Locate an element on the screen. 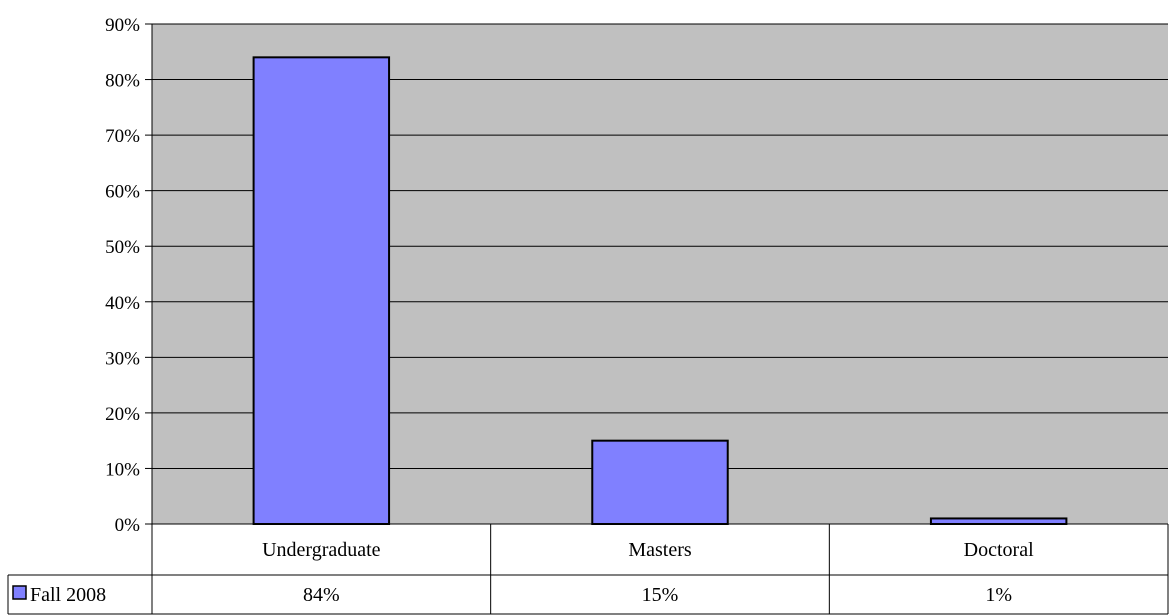  y-tick-label: 90% is located at coordinates (122, 25).